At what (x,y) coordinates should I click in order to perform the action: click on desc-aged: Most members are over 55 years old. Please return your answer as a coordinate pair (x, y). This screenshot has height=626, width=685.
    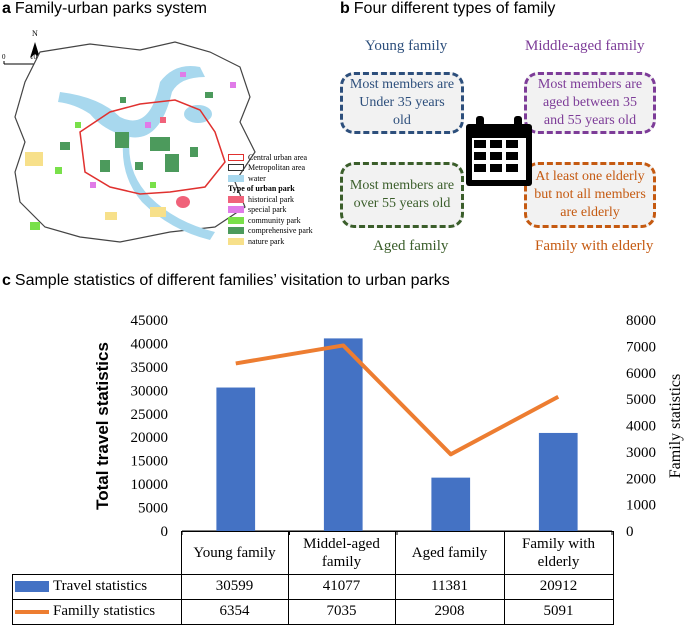
    Looking at the image, I should click on (402, 195).